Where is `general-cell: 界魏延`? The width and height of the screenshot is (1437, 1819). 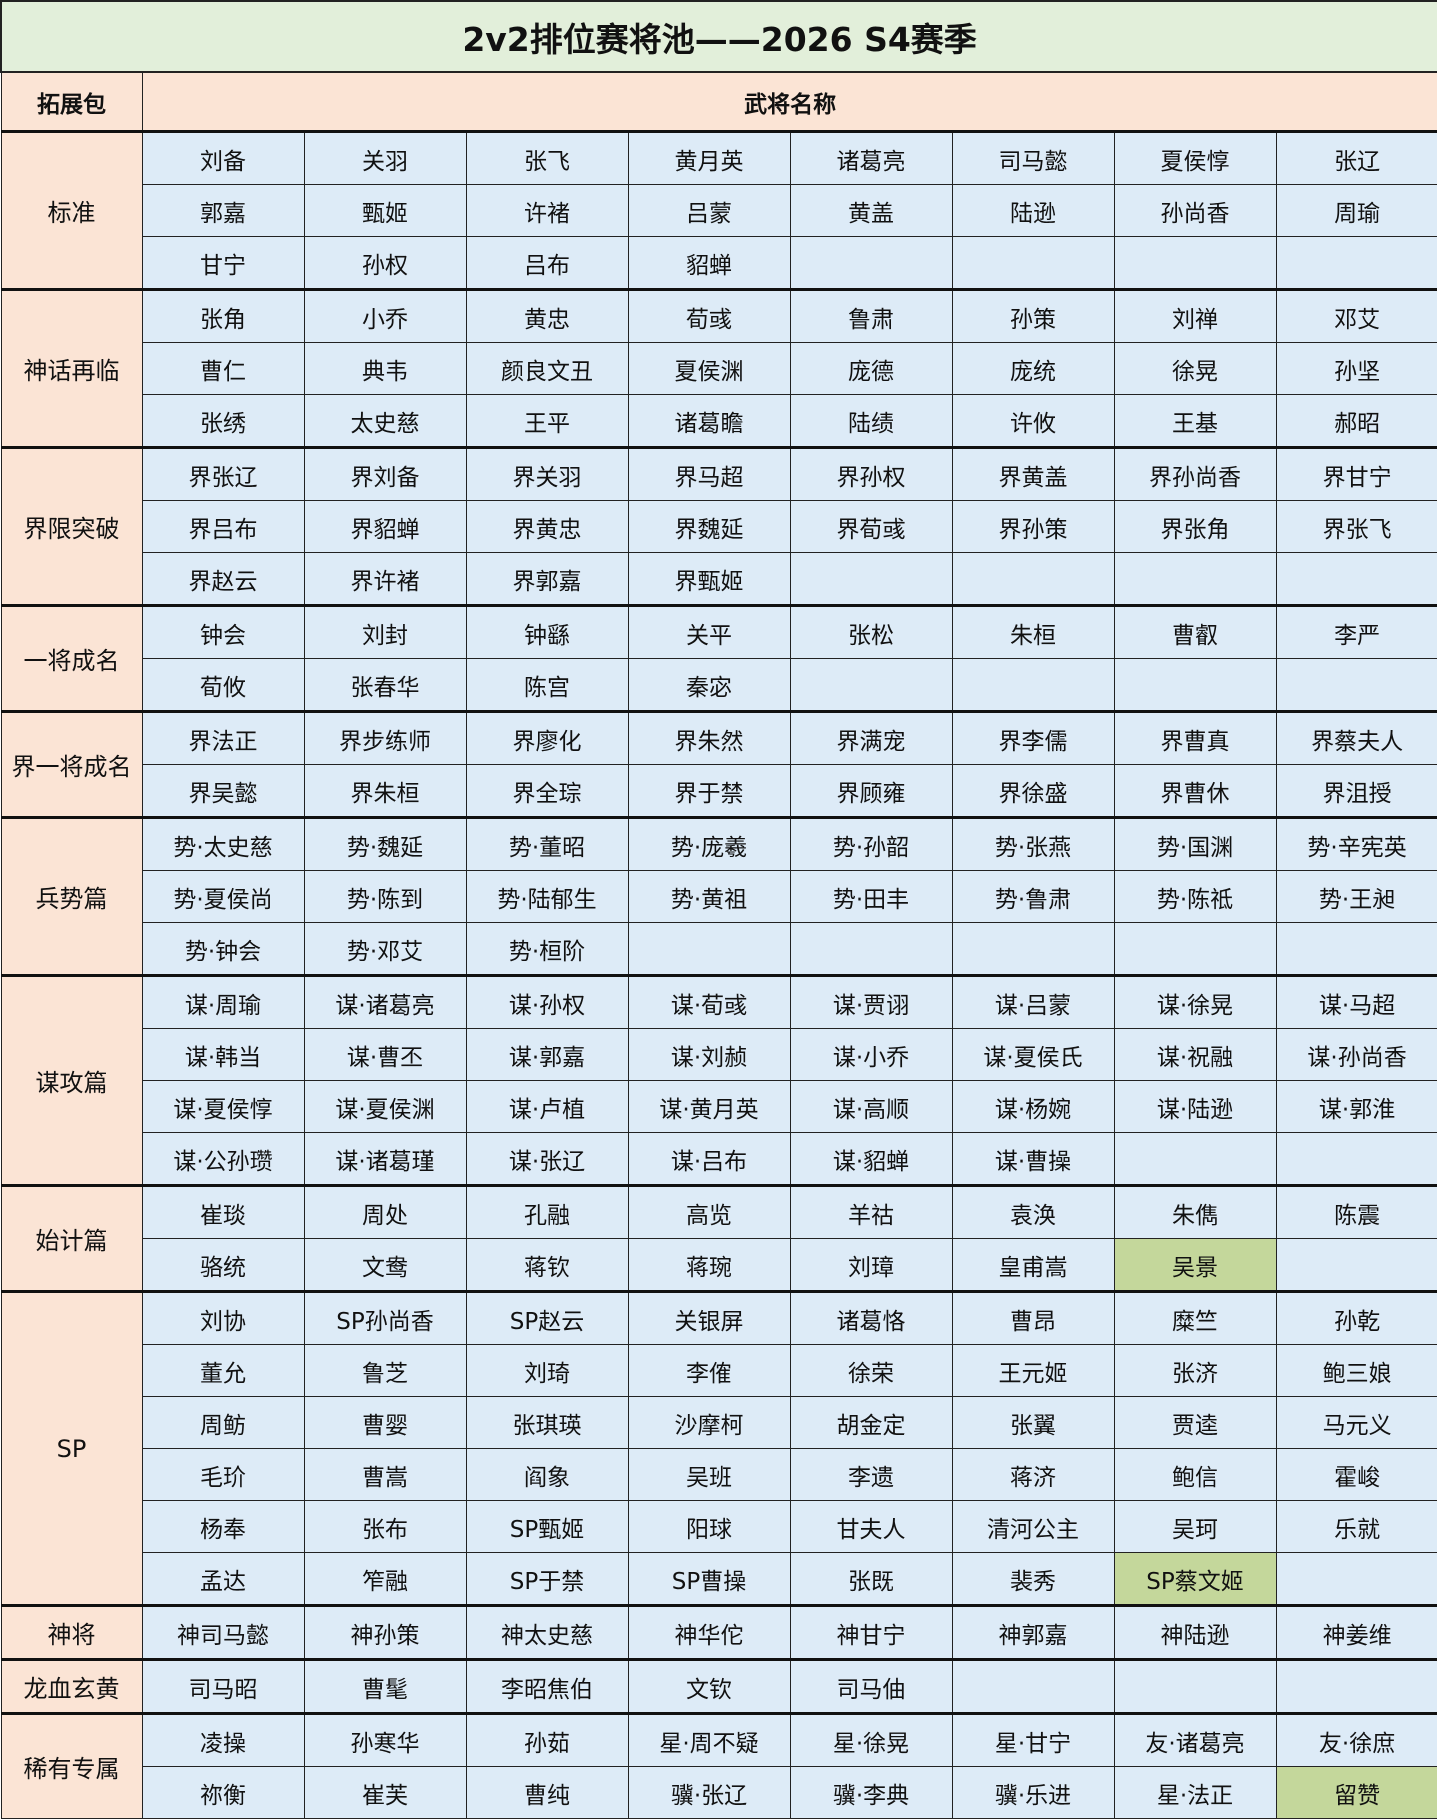 general-cell: 界魏延 is located at coordinates (709, 526).